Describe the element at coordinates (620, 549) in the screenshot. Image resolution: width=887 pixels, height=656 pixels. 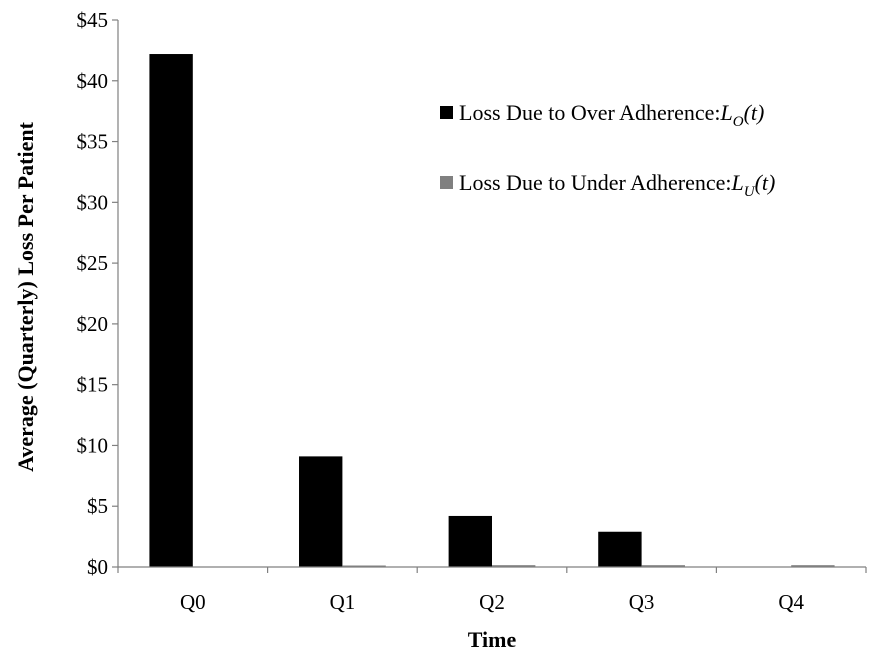
I see `bar-series-1-q3` at that location.